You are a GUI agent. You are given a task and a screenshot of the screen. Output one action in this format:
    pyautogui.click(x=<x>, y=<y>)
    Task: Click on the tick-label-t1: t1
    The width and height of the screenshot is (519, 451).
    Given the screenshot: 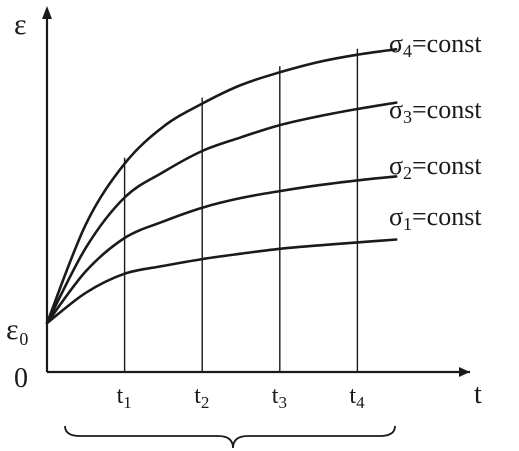 What is the action you would take?
    pyautogui.click(x=124, y=397)
    